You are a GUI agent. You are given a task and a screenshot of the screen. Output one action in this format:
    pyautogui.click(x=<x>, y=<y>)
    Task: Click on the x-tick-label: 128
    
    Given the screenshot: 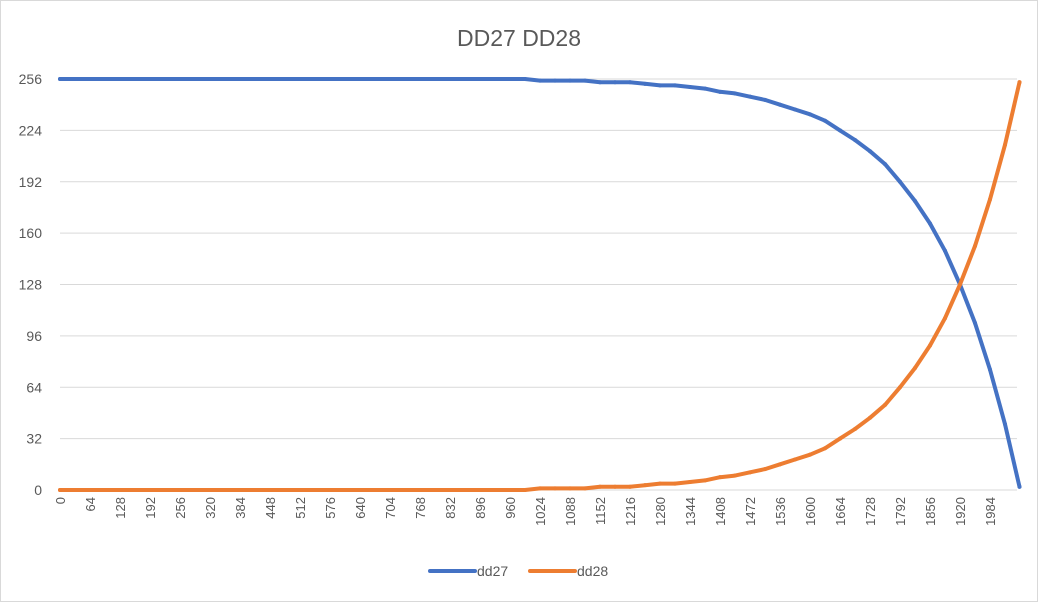 What is the action you would take?
    pyautogui.click(x=120, y=508)
    